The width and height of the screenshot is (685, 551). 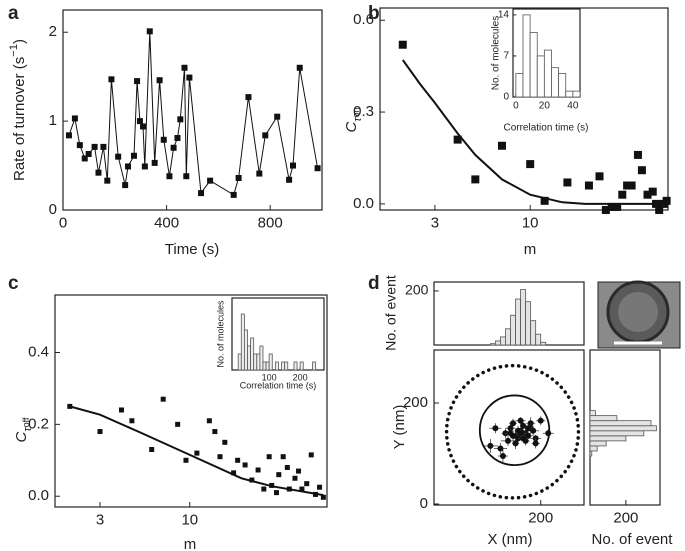 What do you see at coordinates (38, 351) in the screenshot?
I see `y-tick-label: 0.4` at bounding box center [38, 351].